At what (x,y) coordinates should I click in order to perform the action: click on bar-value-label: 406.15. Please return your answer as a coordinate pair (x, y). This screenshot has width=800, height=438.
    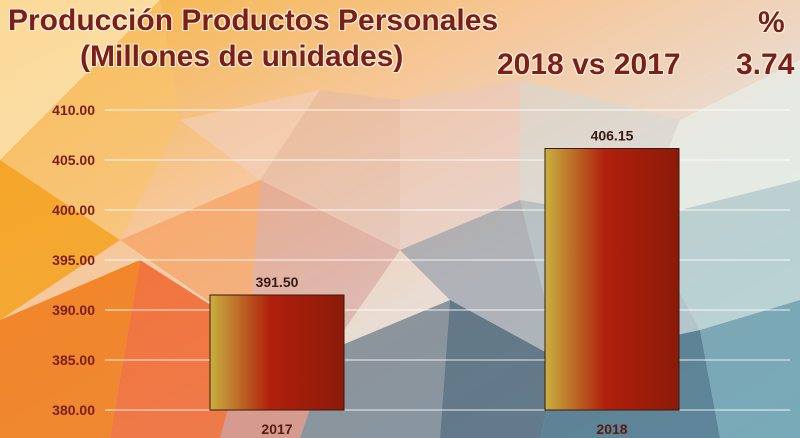
    Looking at the image, I should click on (612, 136).